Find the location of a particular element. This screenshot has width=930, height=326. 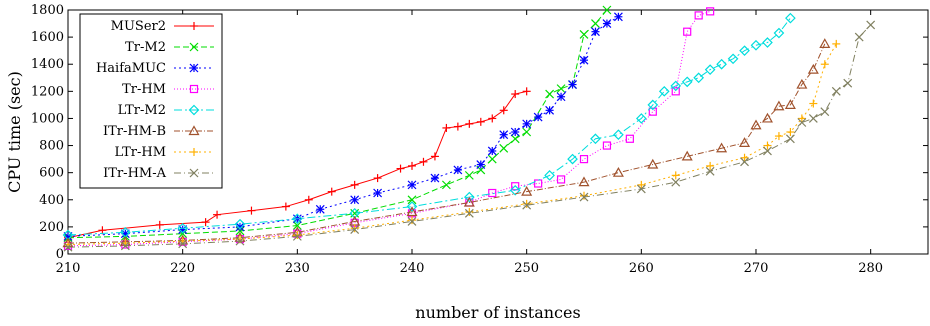

x-tick-label: 250 is located at coordinates (526, 268).